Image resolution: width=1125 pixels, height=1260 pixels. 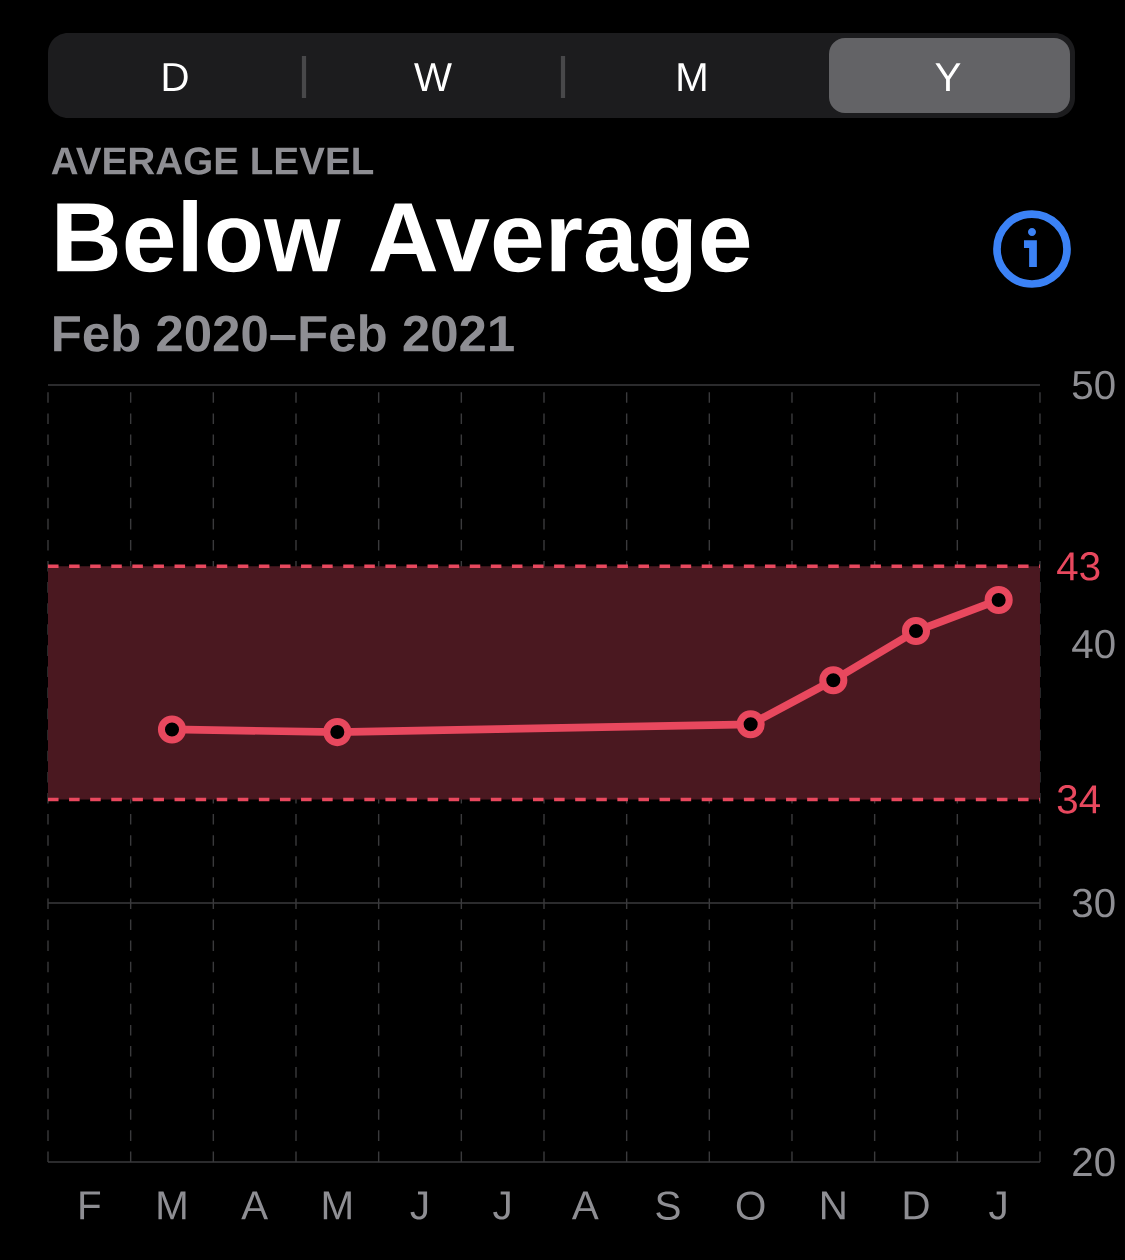 I want to click on text: D, so click(x=175, y=77).